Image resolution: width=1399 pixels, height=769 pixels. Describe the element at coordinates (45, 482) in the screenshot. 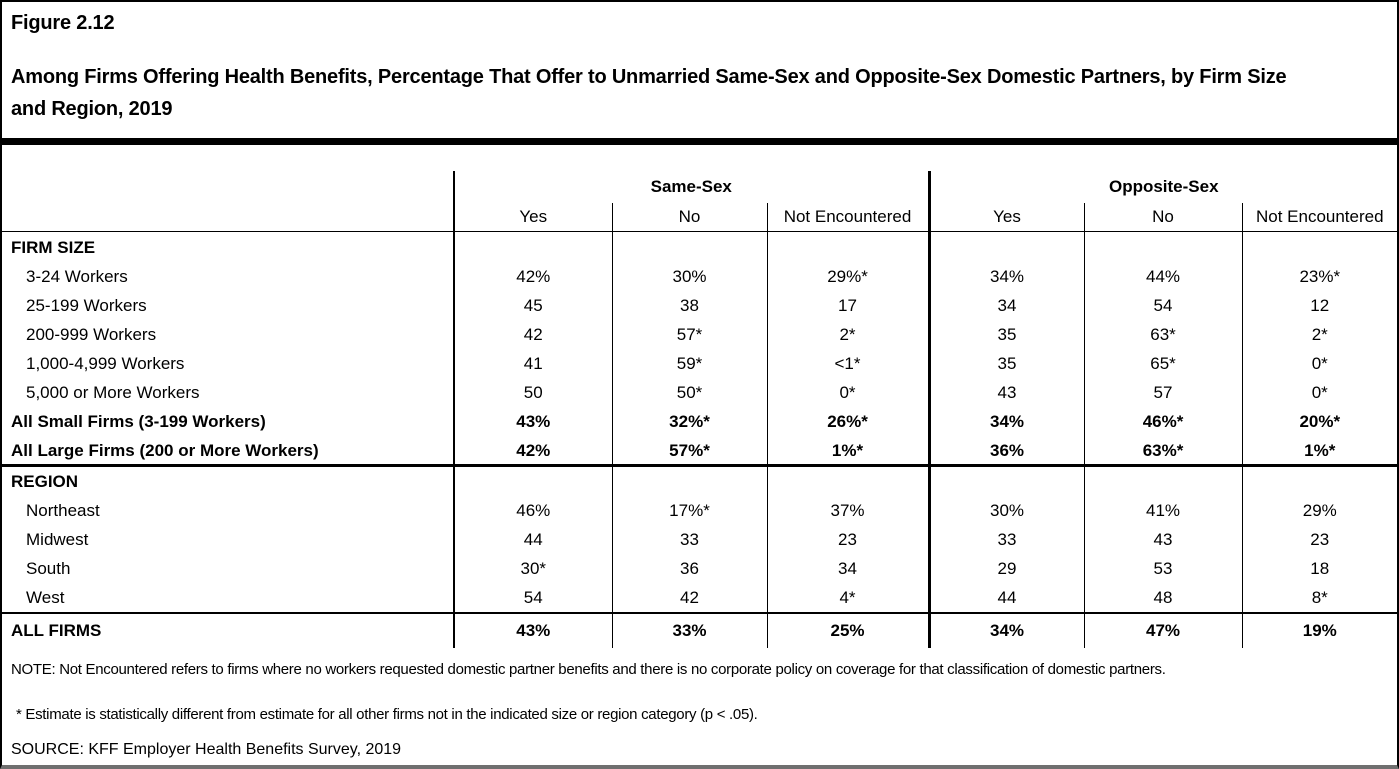

I see `row-label: REGION` at that location.